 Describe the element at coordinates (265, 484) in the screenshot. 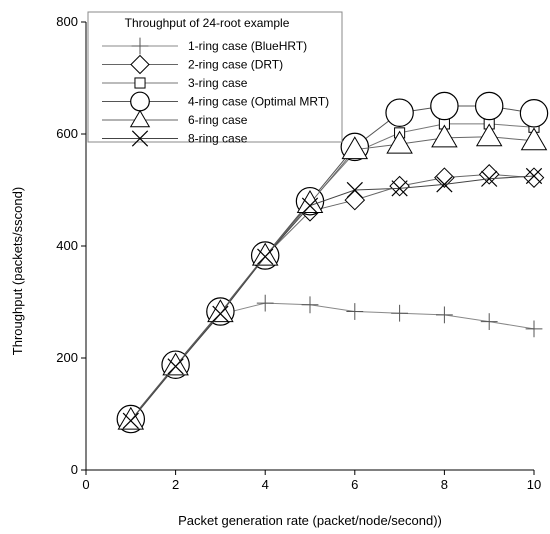

I see `x-tick-label: 4` at that location.